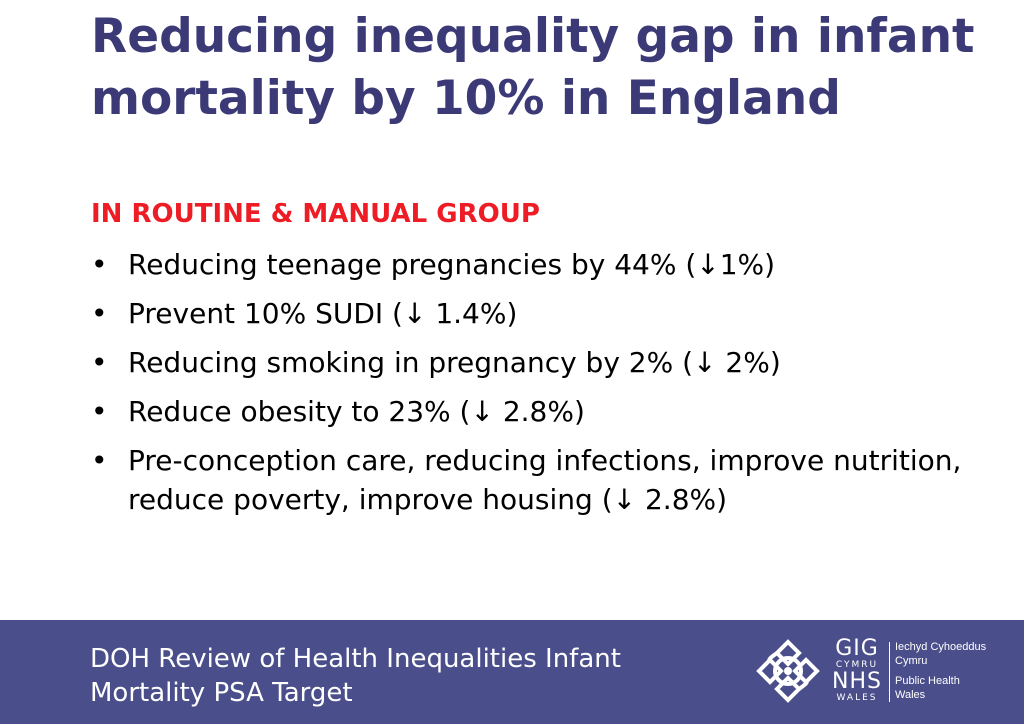 The image size is (1024, 724). What do you see at coordinates (889, 672) in the screenshot?
I see `logo-divider` at bounding box center [889, 672].